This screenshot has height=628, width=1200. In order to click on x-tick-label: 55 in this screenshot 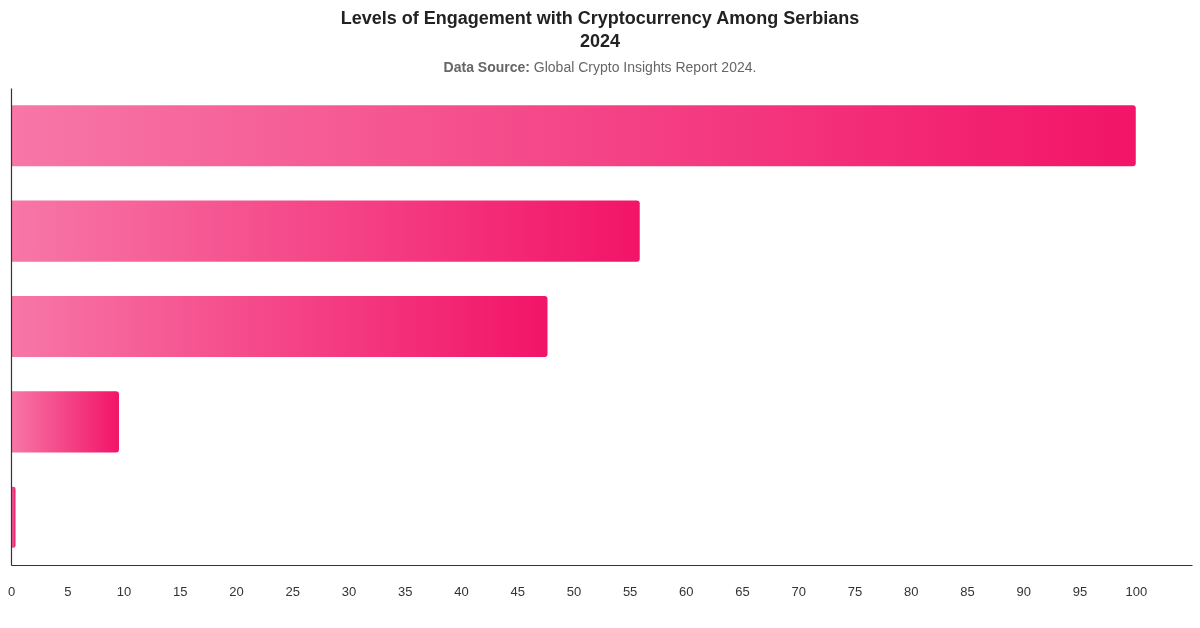, I will do `click(630, 592)`.